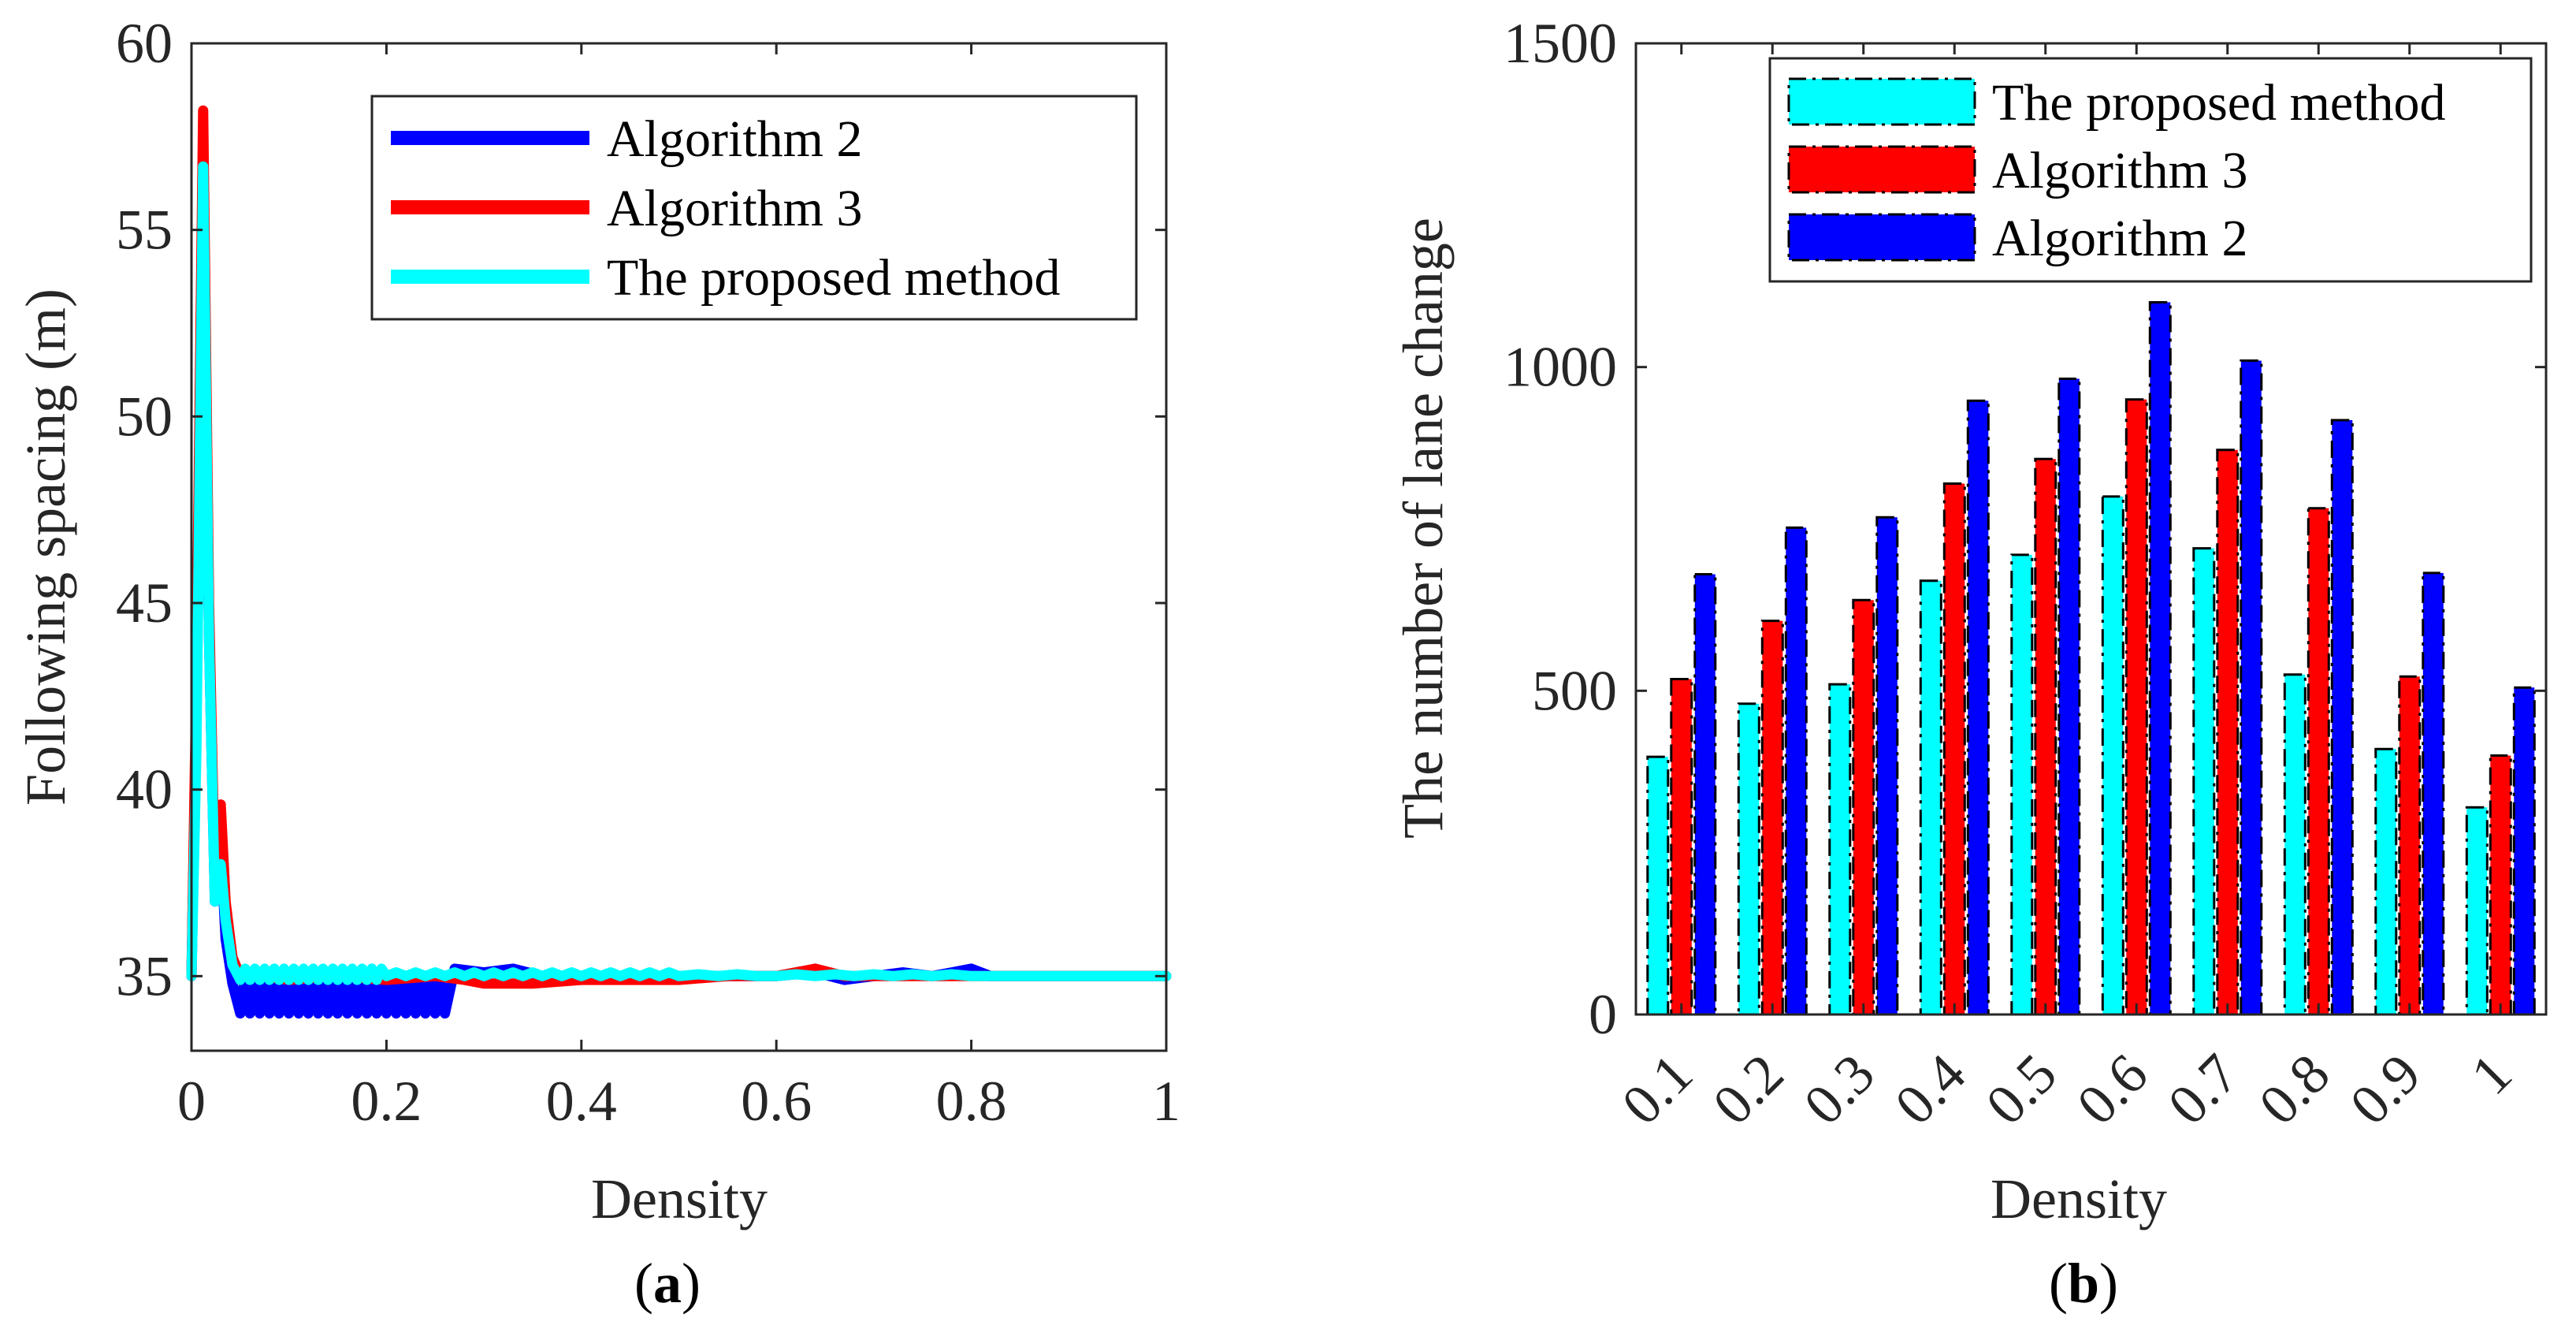 This screenshot has width=2576, height=1329. Describe the element at coordinates (386, 1101) in the screenshot. I see `panel-a-x-tick-label: 0.2` at that location.